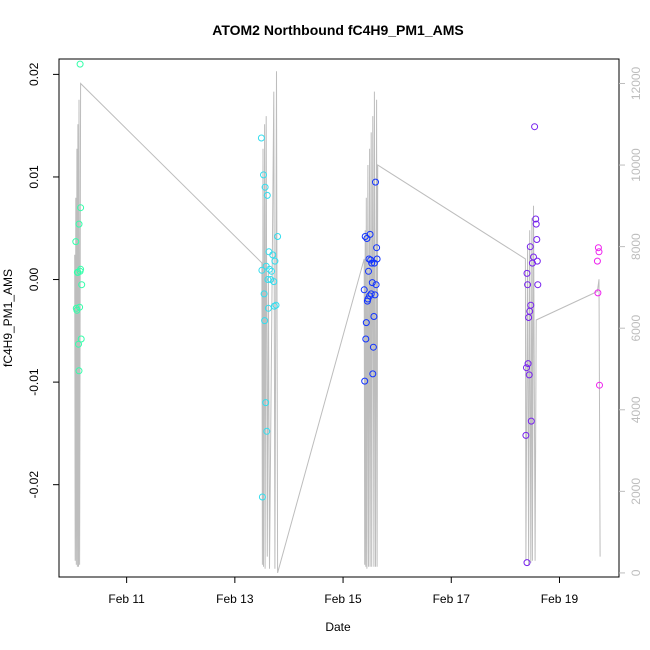 The width and height of the screenshot is (650, 650). I want to click on y-tick-label: 0.01, so click(34, 177).